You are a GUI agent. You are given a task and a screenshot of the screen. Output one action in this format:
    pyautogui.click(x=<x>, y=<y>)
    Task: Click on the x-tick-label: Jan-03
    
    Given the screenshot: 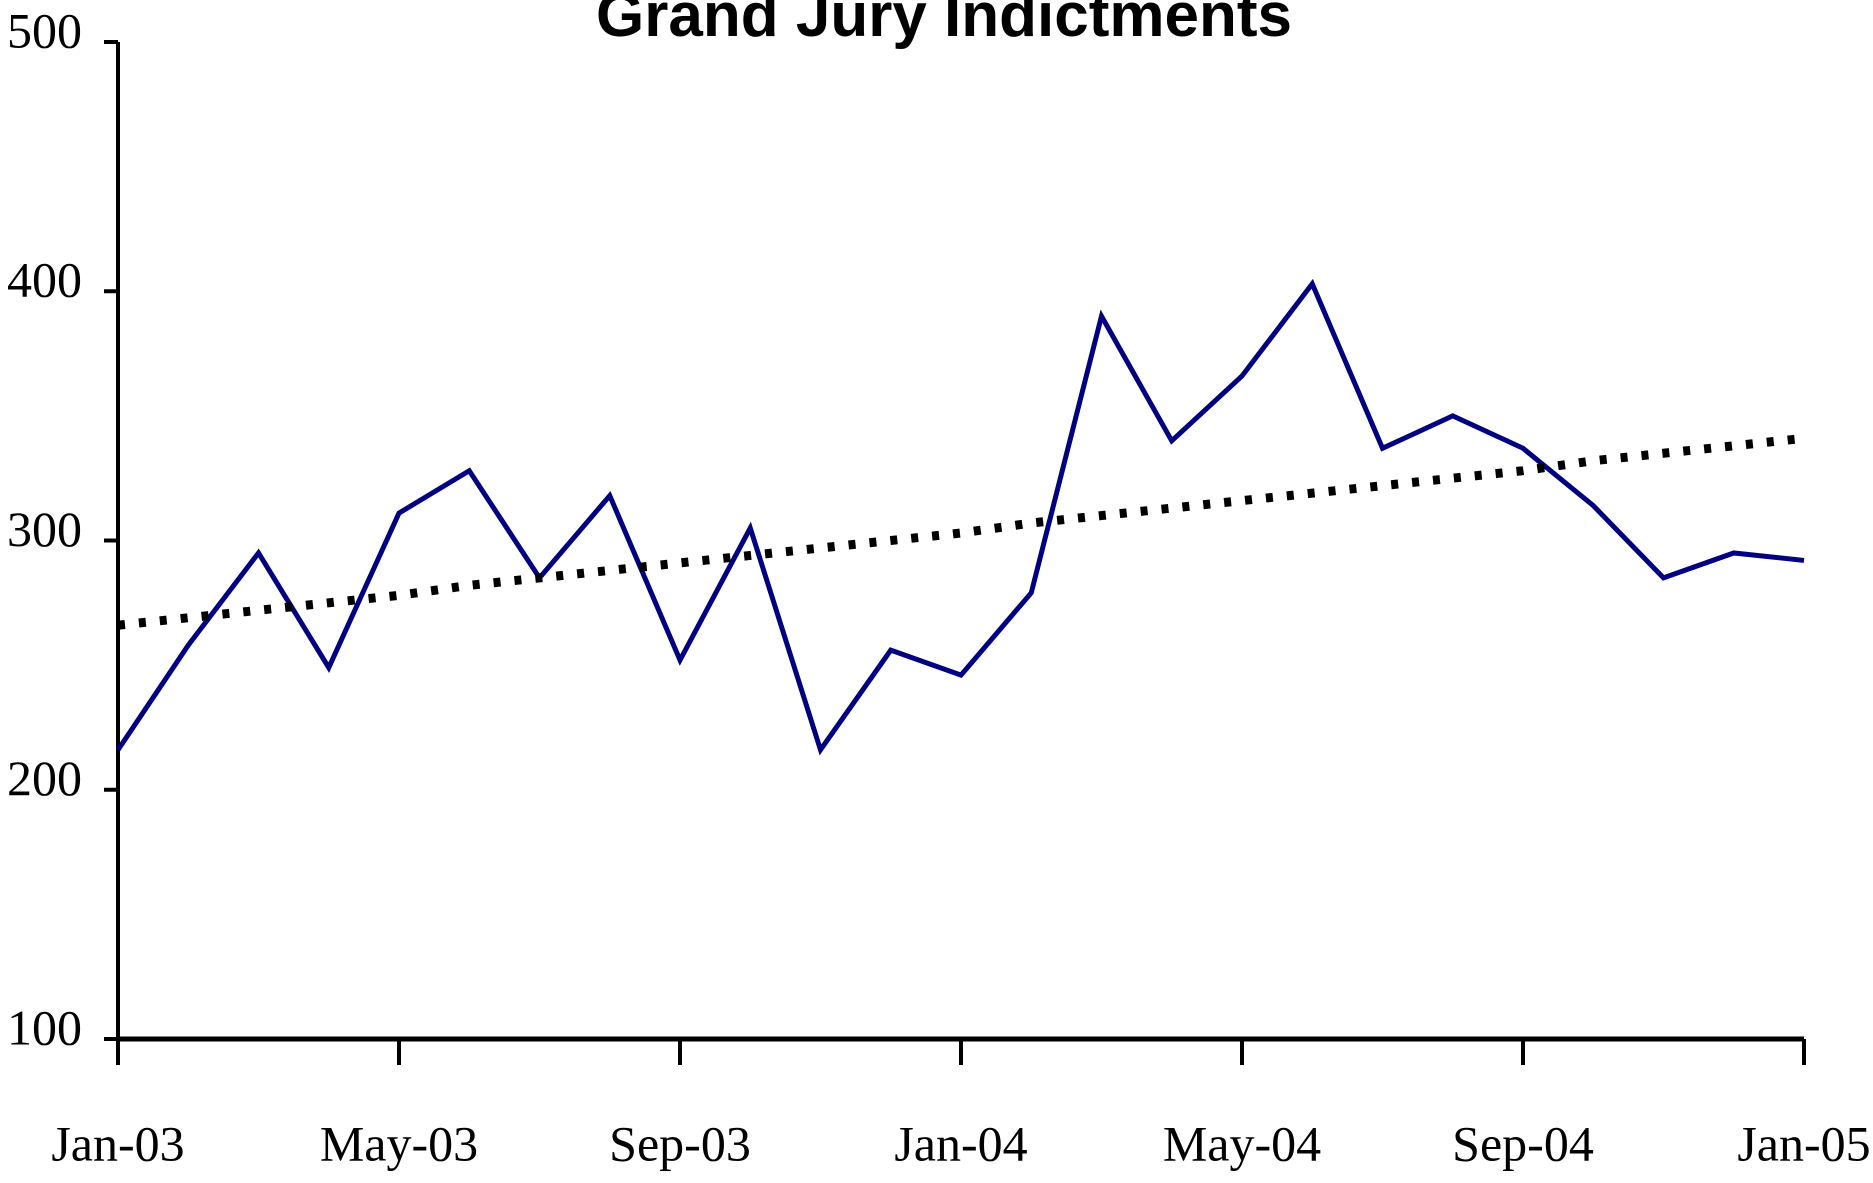 What is the action you would take?
    pyautogui.click(x=117, y=1143)
    